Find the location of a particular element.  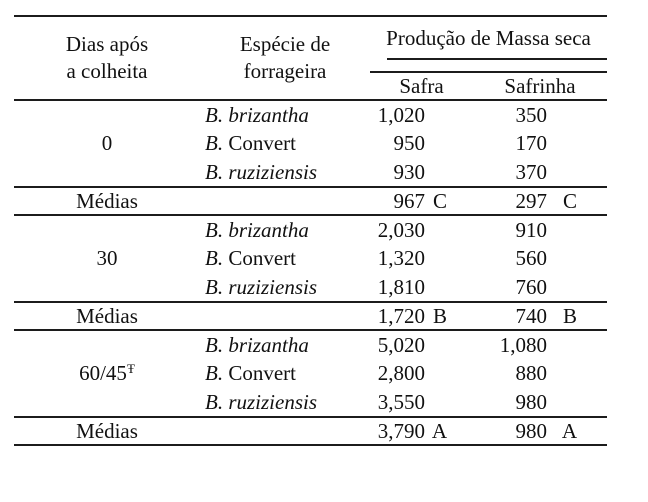

safra-value-cell: 3,550 is located at coordinates (401, 401).